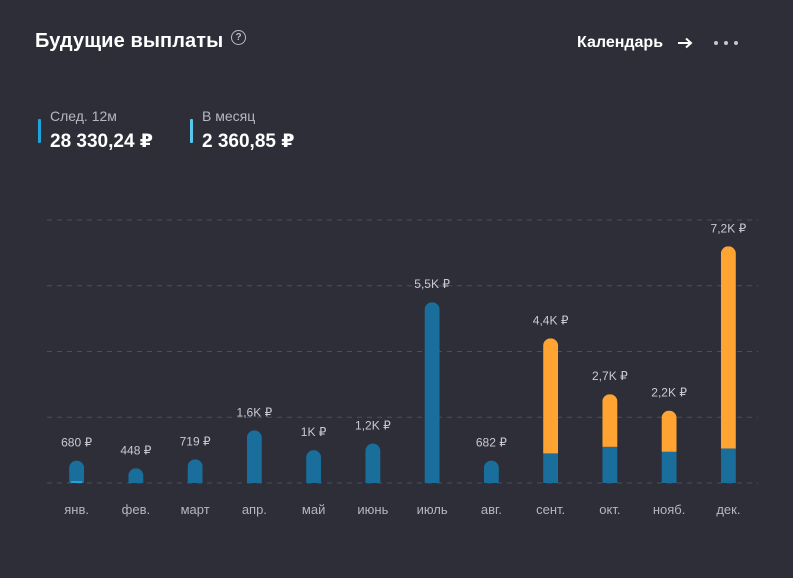  I want to click on x-tick-label: июль, so click(432, 509).